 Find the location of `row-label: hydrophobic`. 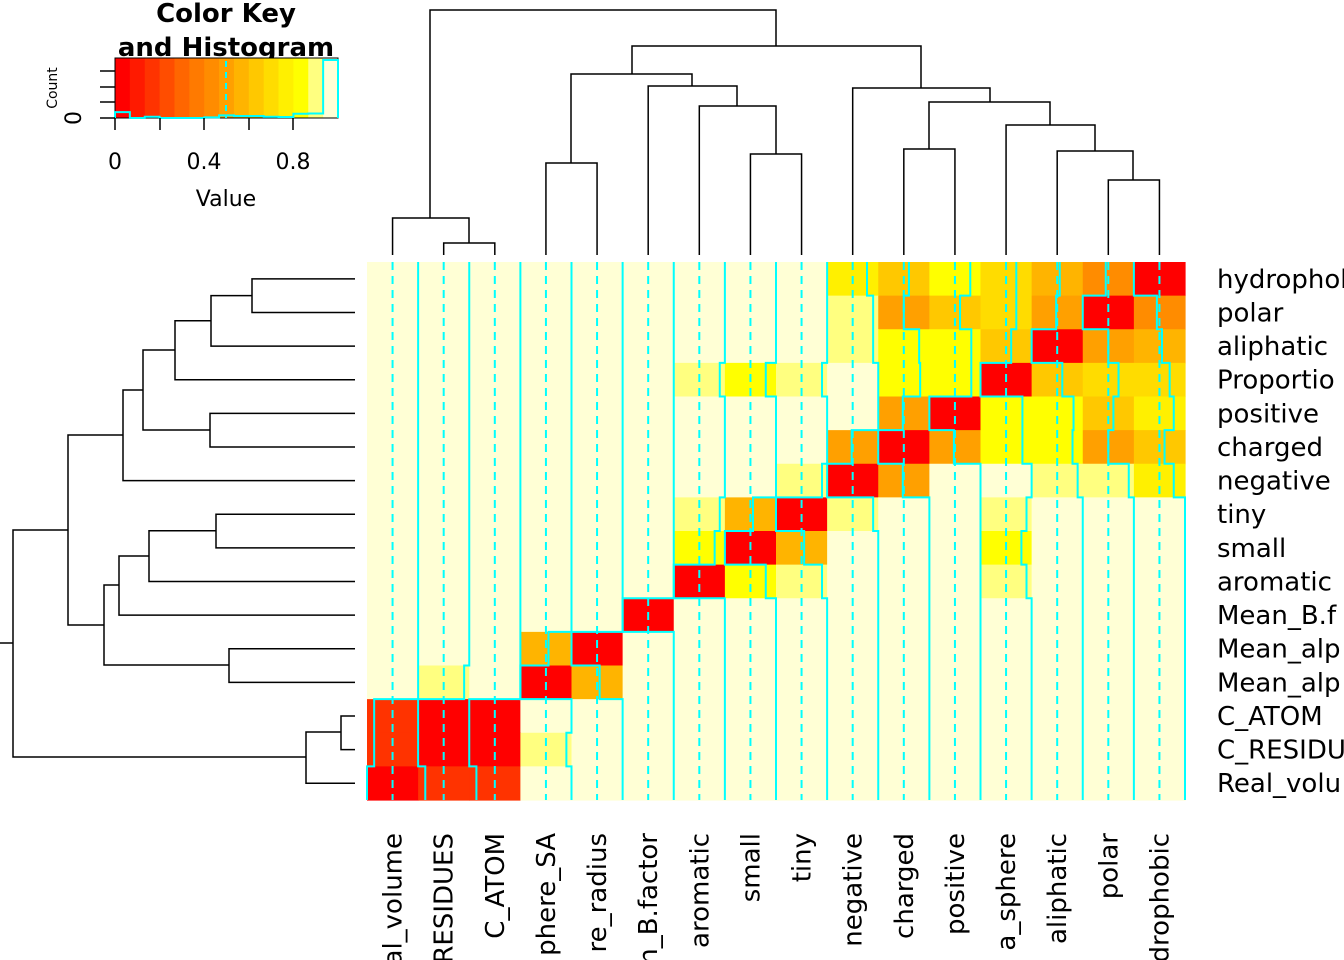

row-label: hydrophobic is located at coordinates (1280, 280).